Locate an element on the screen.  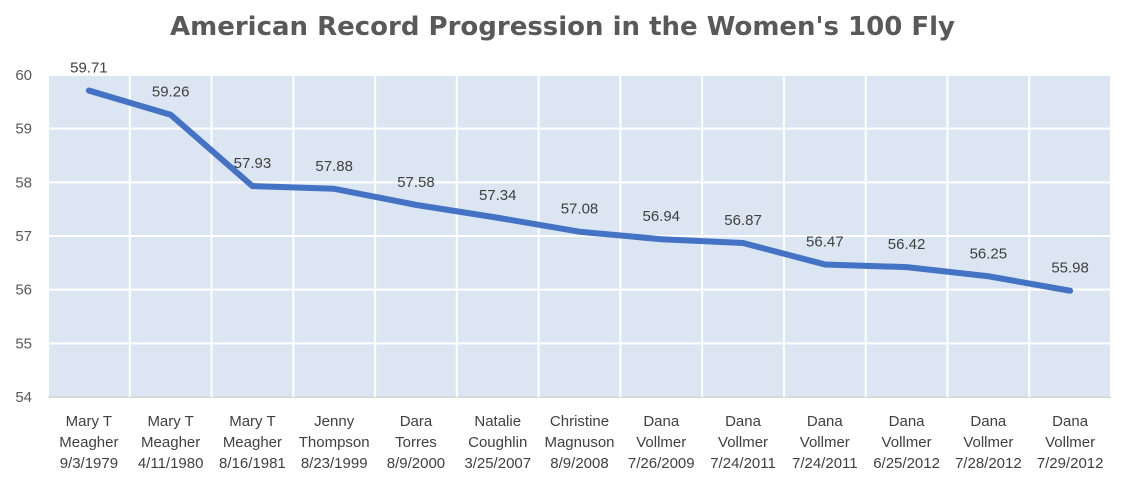
data-label: 57.58 is located at coordinates (416, 182).